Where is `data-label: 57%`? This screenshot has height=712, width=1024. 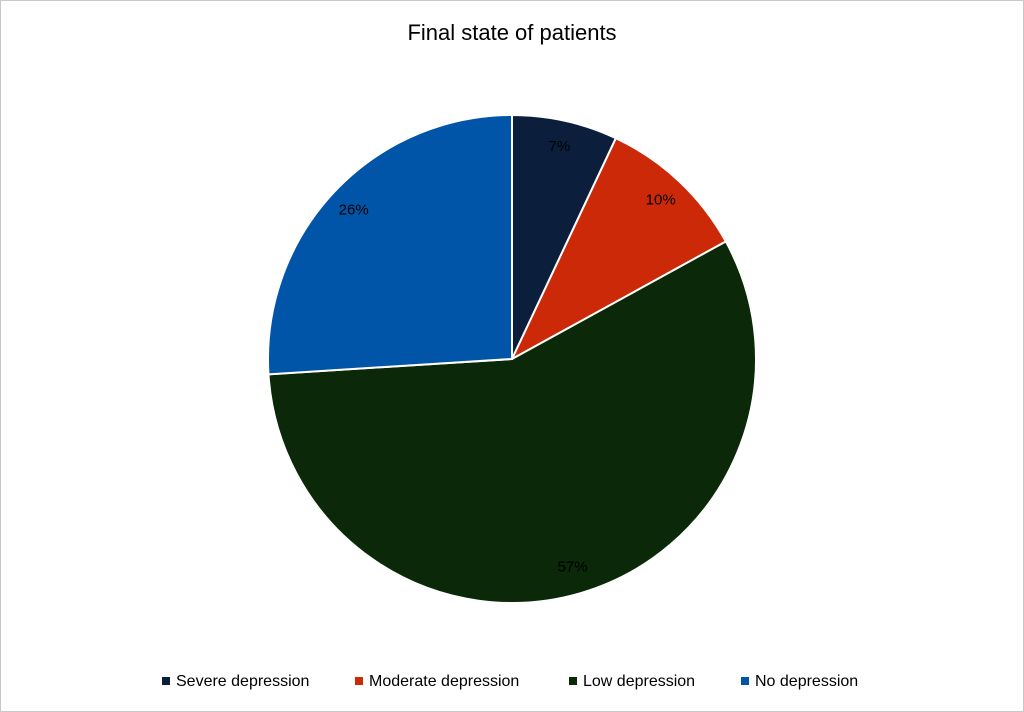 data-label: 57% is located at coordinates (573, 567).